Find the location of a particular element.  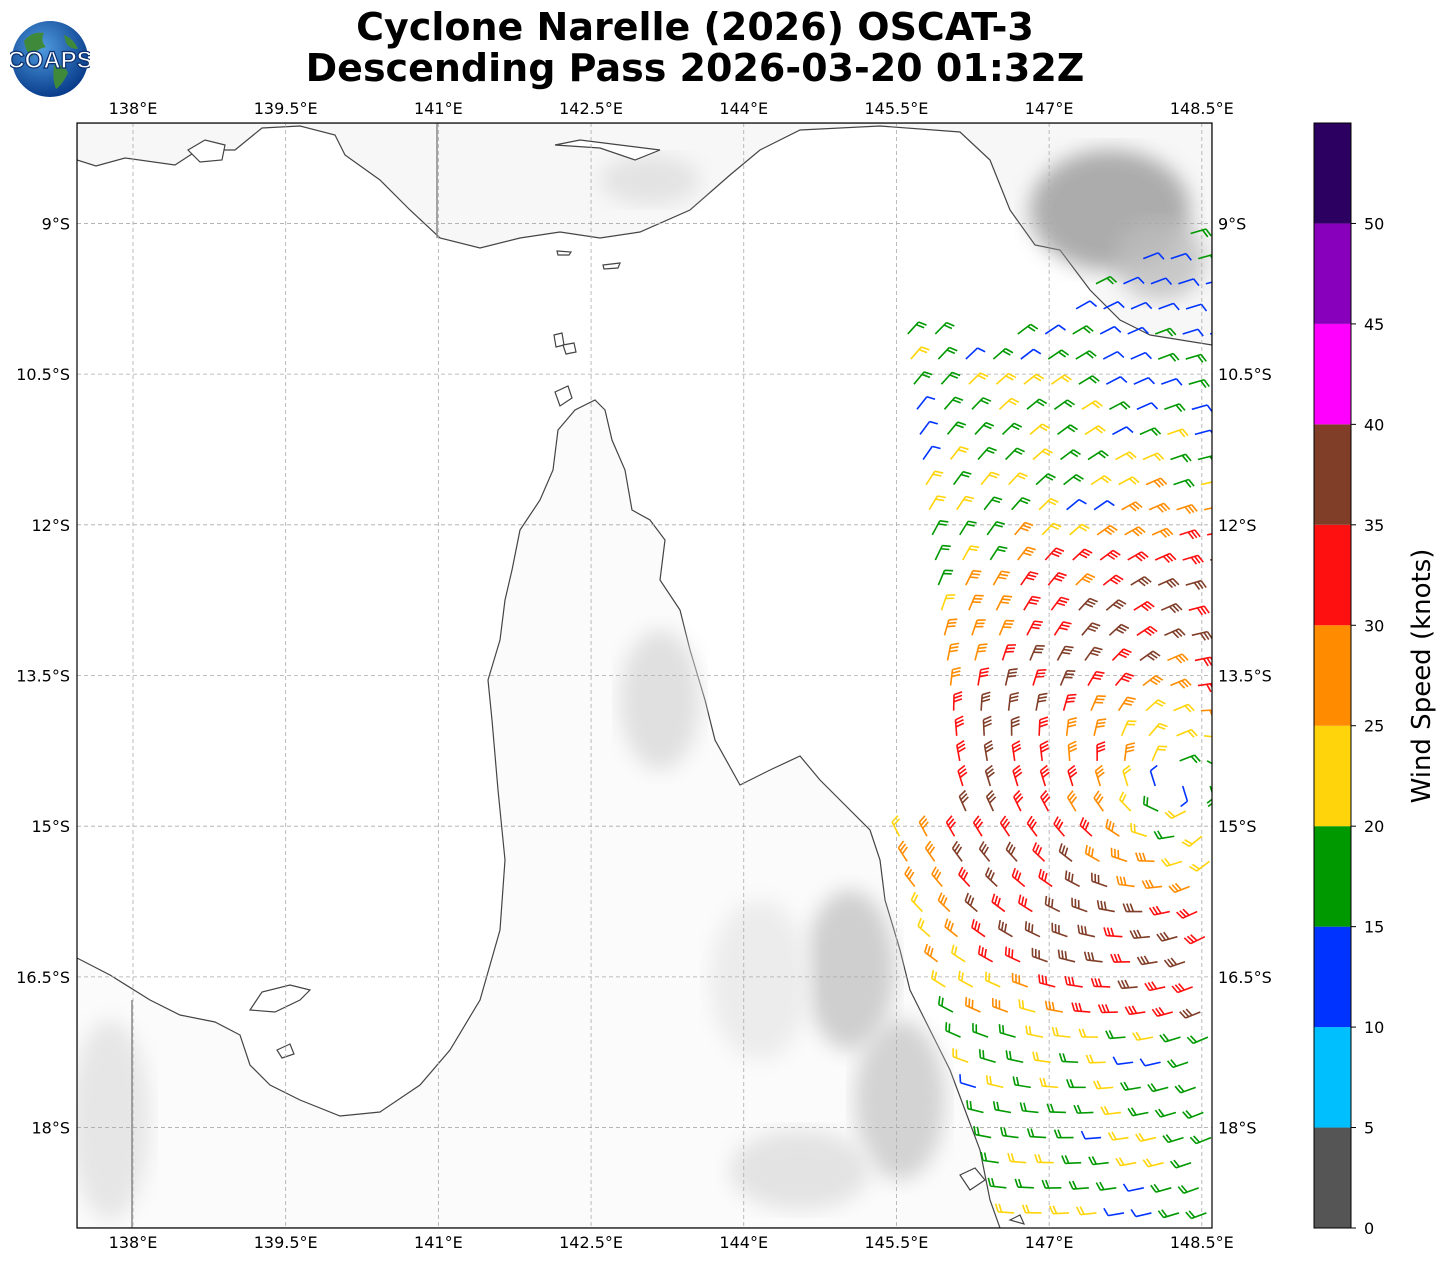

lat-tick-label-left: 15°S is located at coordinates (50, 826).